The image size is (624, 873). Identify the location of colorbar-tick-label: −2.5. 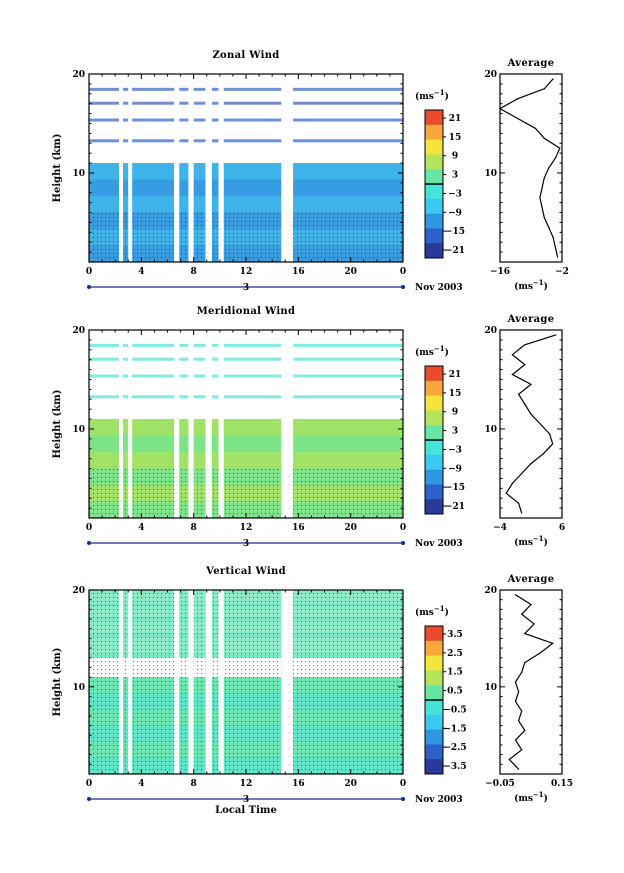
(454, 748).